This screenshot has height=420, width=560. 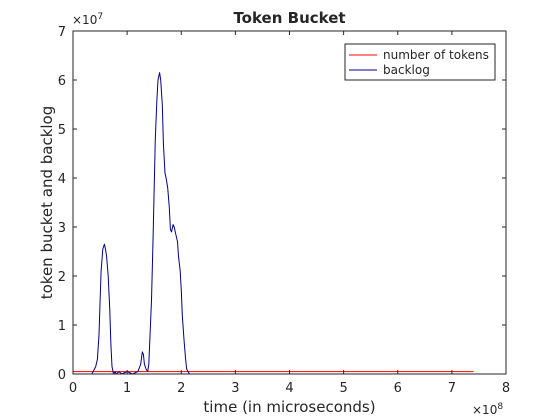 I want to click on x-tick-label: 7, so click(x=452, y=388).